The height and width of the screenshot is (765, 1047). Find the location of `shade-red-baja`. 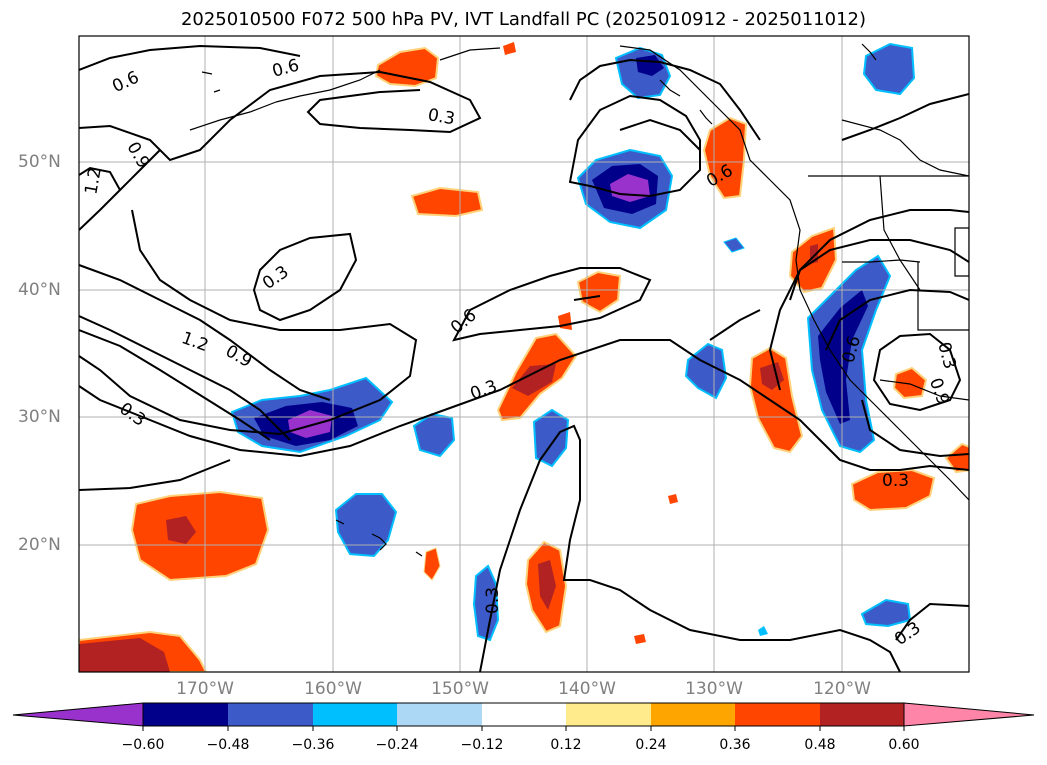

shade-red-baja is located at coordinates (910, 383).